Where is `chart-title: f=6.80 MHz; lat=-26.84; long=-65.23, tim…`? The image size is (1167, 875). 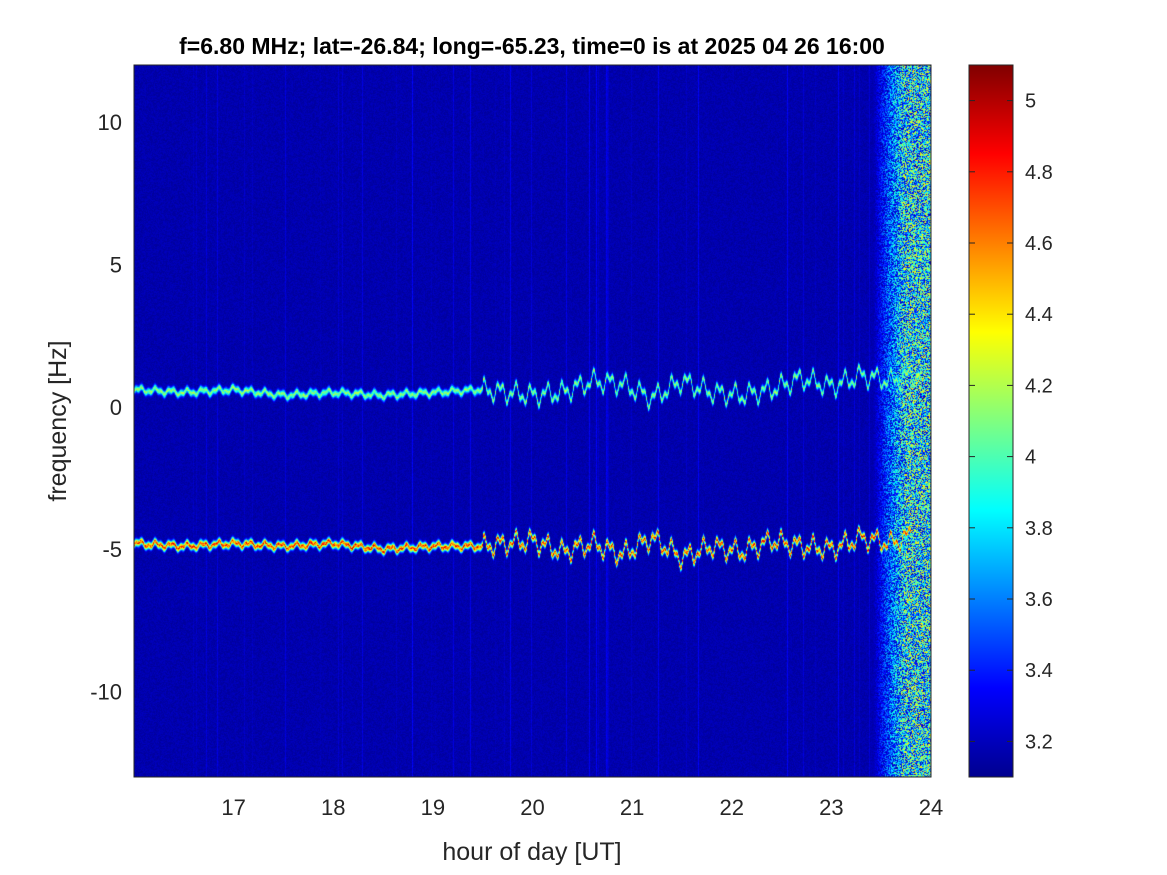
chart-title: f=6.80 MHz; lat=-26.84; long=-65.23, tim… is located at coordinates (532, 46).